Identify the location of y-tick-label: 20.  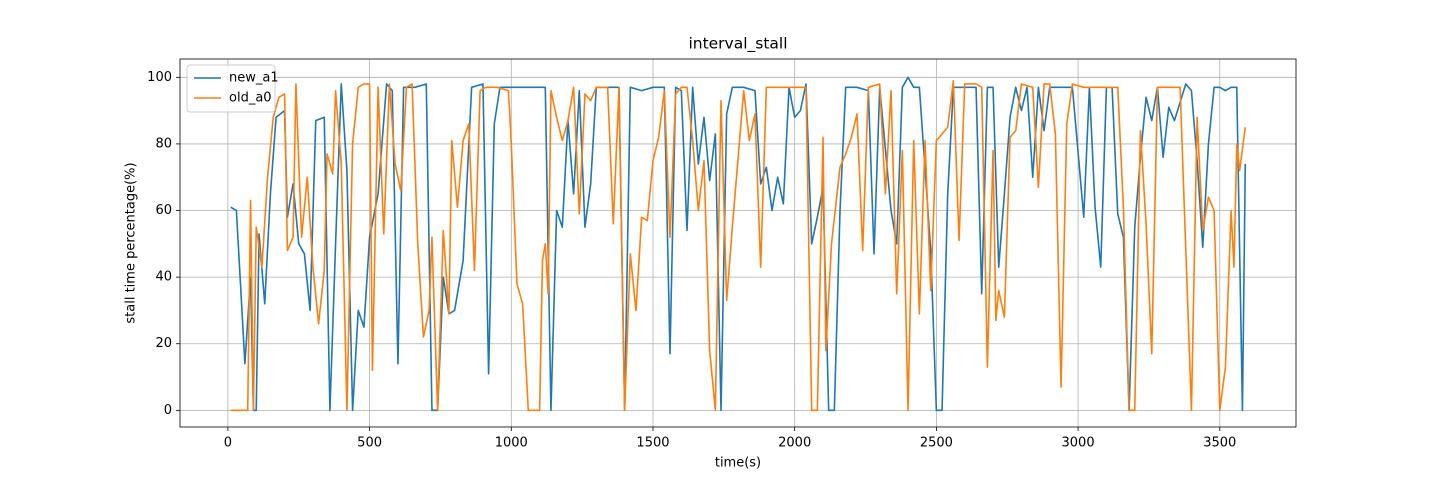
(163, 343).